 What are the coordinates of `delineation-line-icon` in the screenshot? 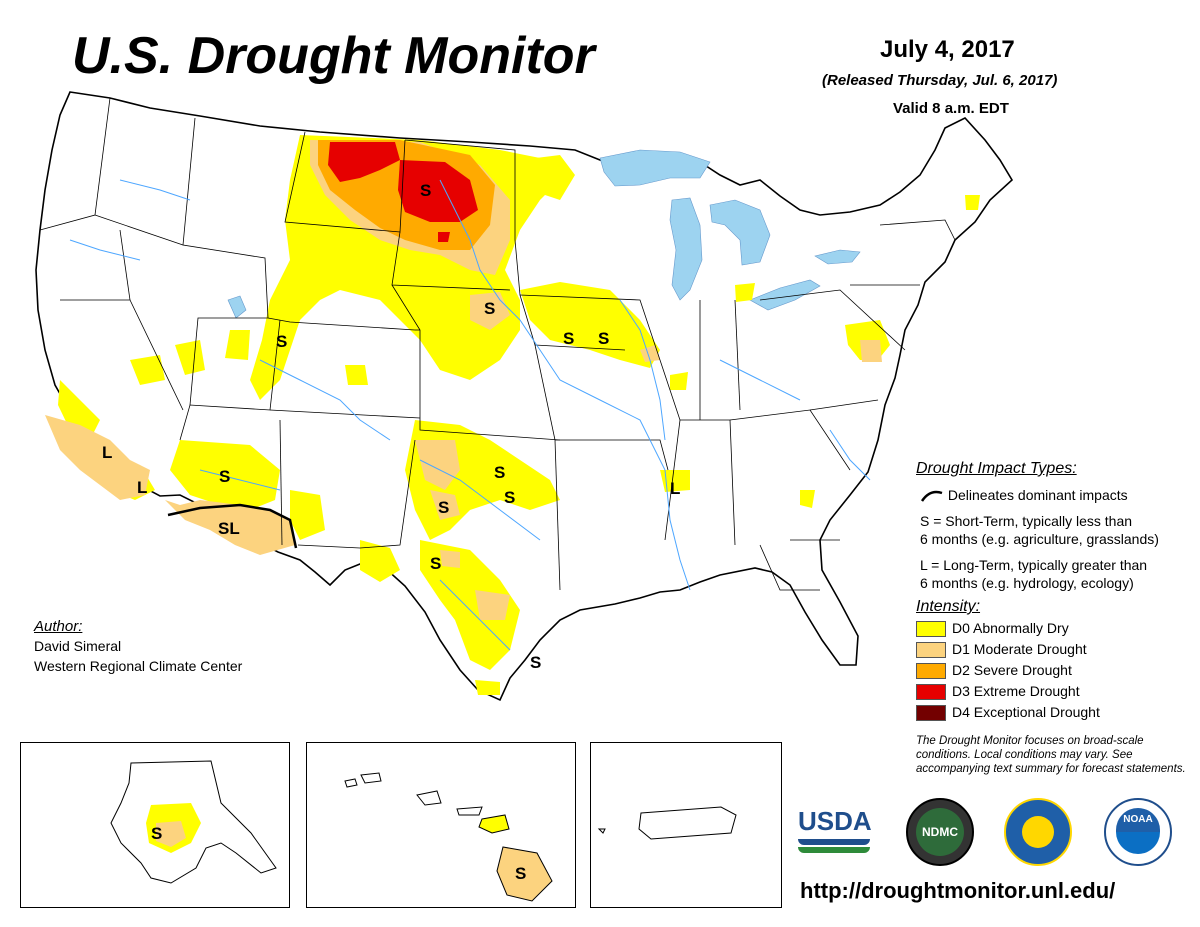 It's located at (931, 497).